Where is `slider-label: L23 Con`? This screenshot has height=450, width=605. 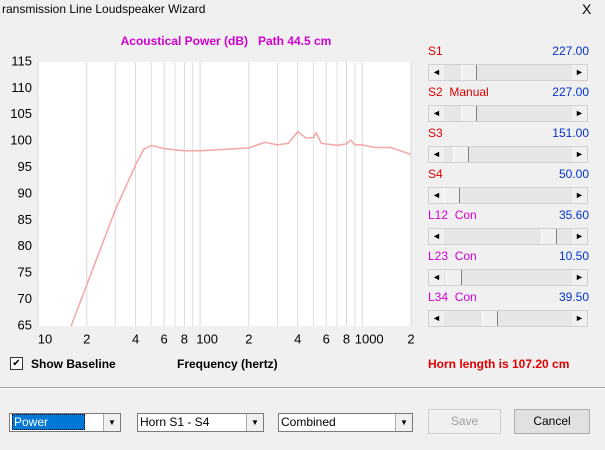
slider-label: L23 Con is located at coordinates (452, 256).